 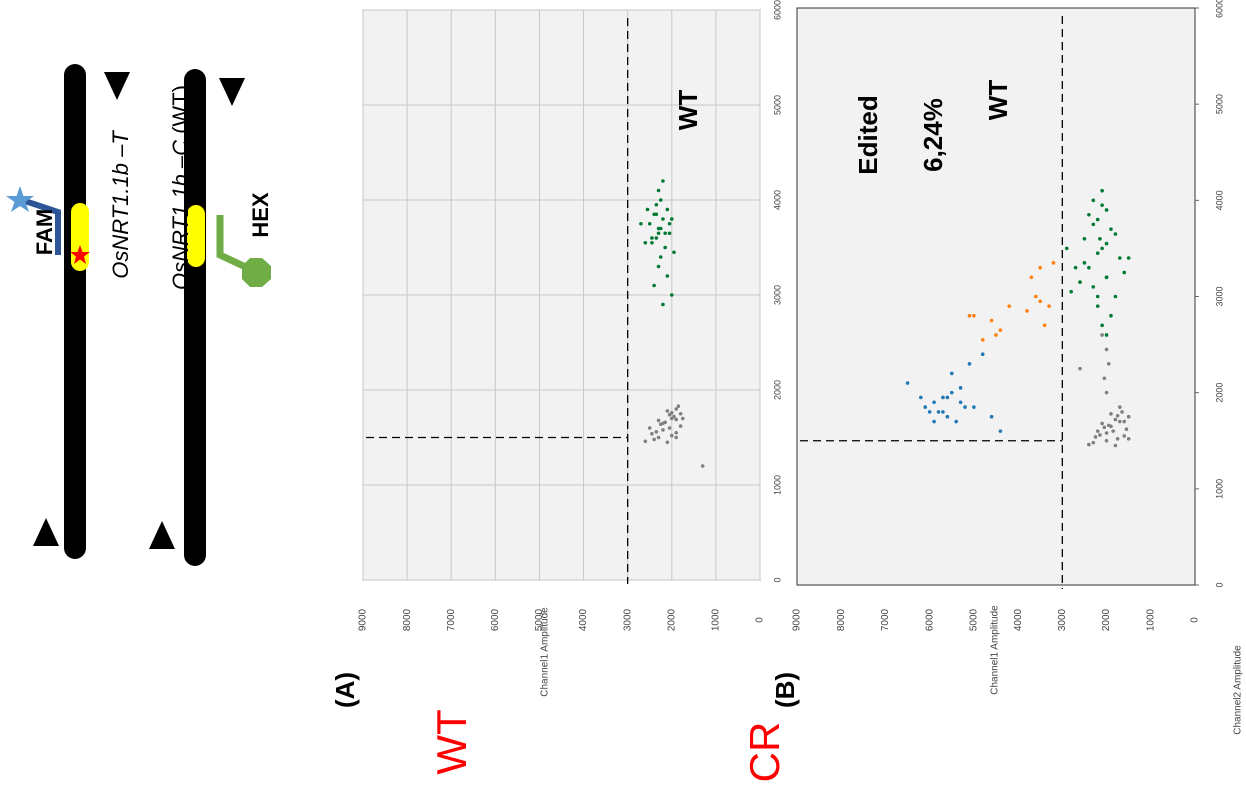 What do you see at coordinates (777, 10) in the screenshot?
I see `x-tick-label: 6000` at bounding box center [777, 10].